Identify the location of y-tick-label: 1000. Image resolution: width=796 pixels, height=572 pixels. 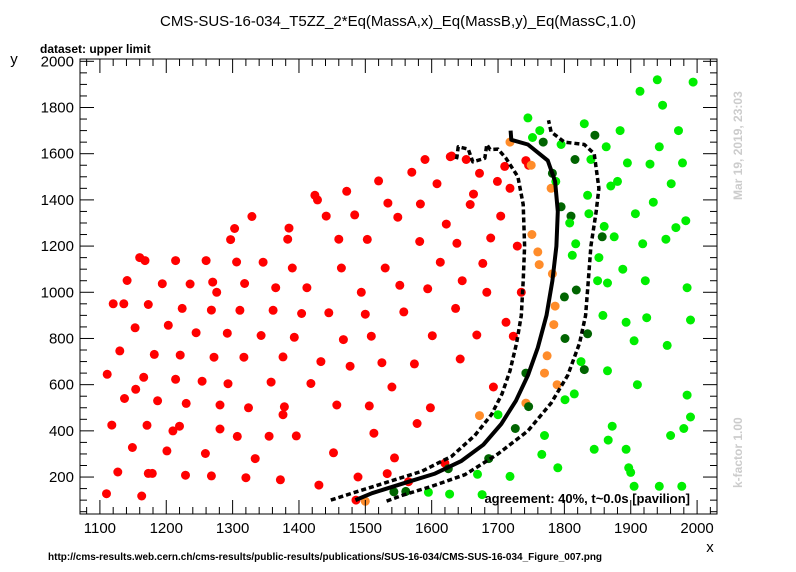
(57, 292).